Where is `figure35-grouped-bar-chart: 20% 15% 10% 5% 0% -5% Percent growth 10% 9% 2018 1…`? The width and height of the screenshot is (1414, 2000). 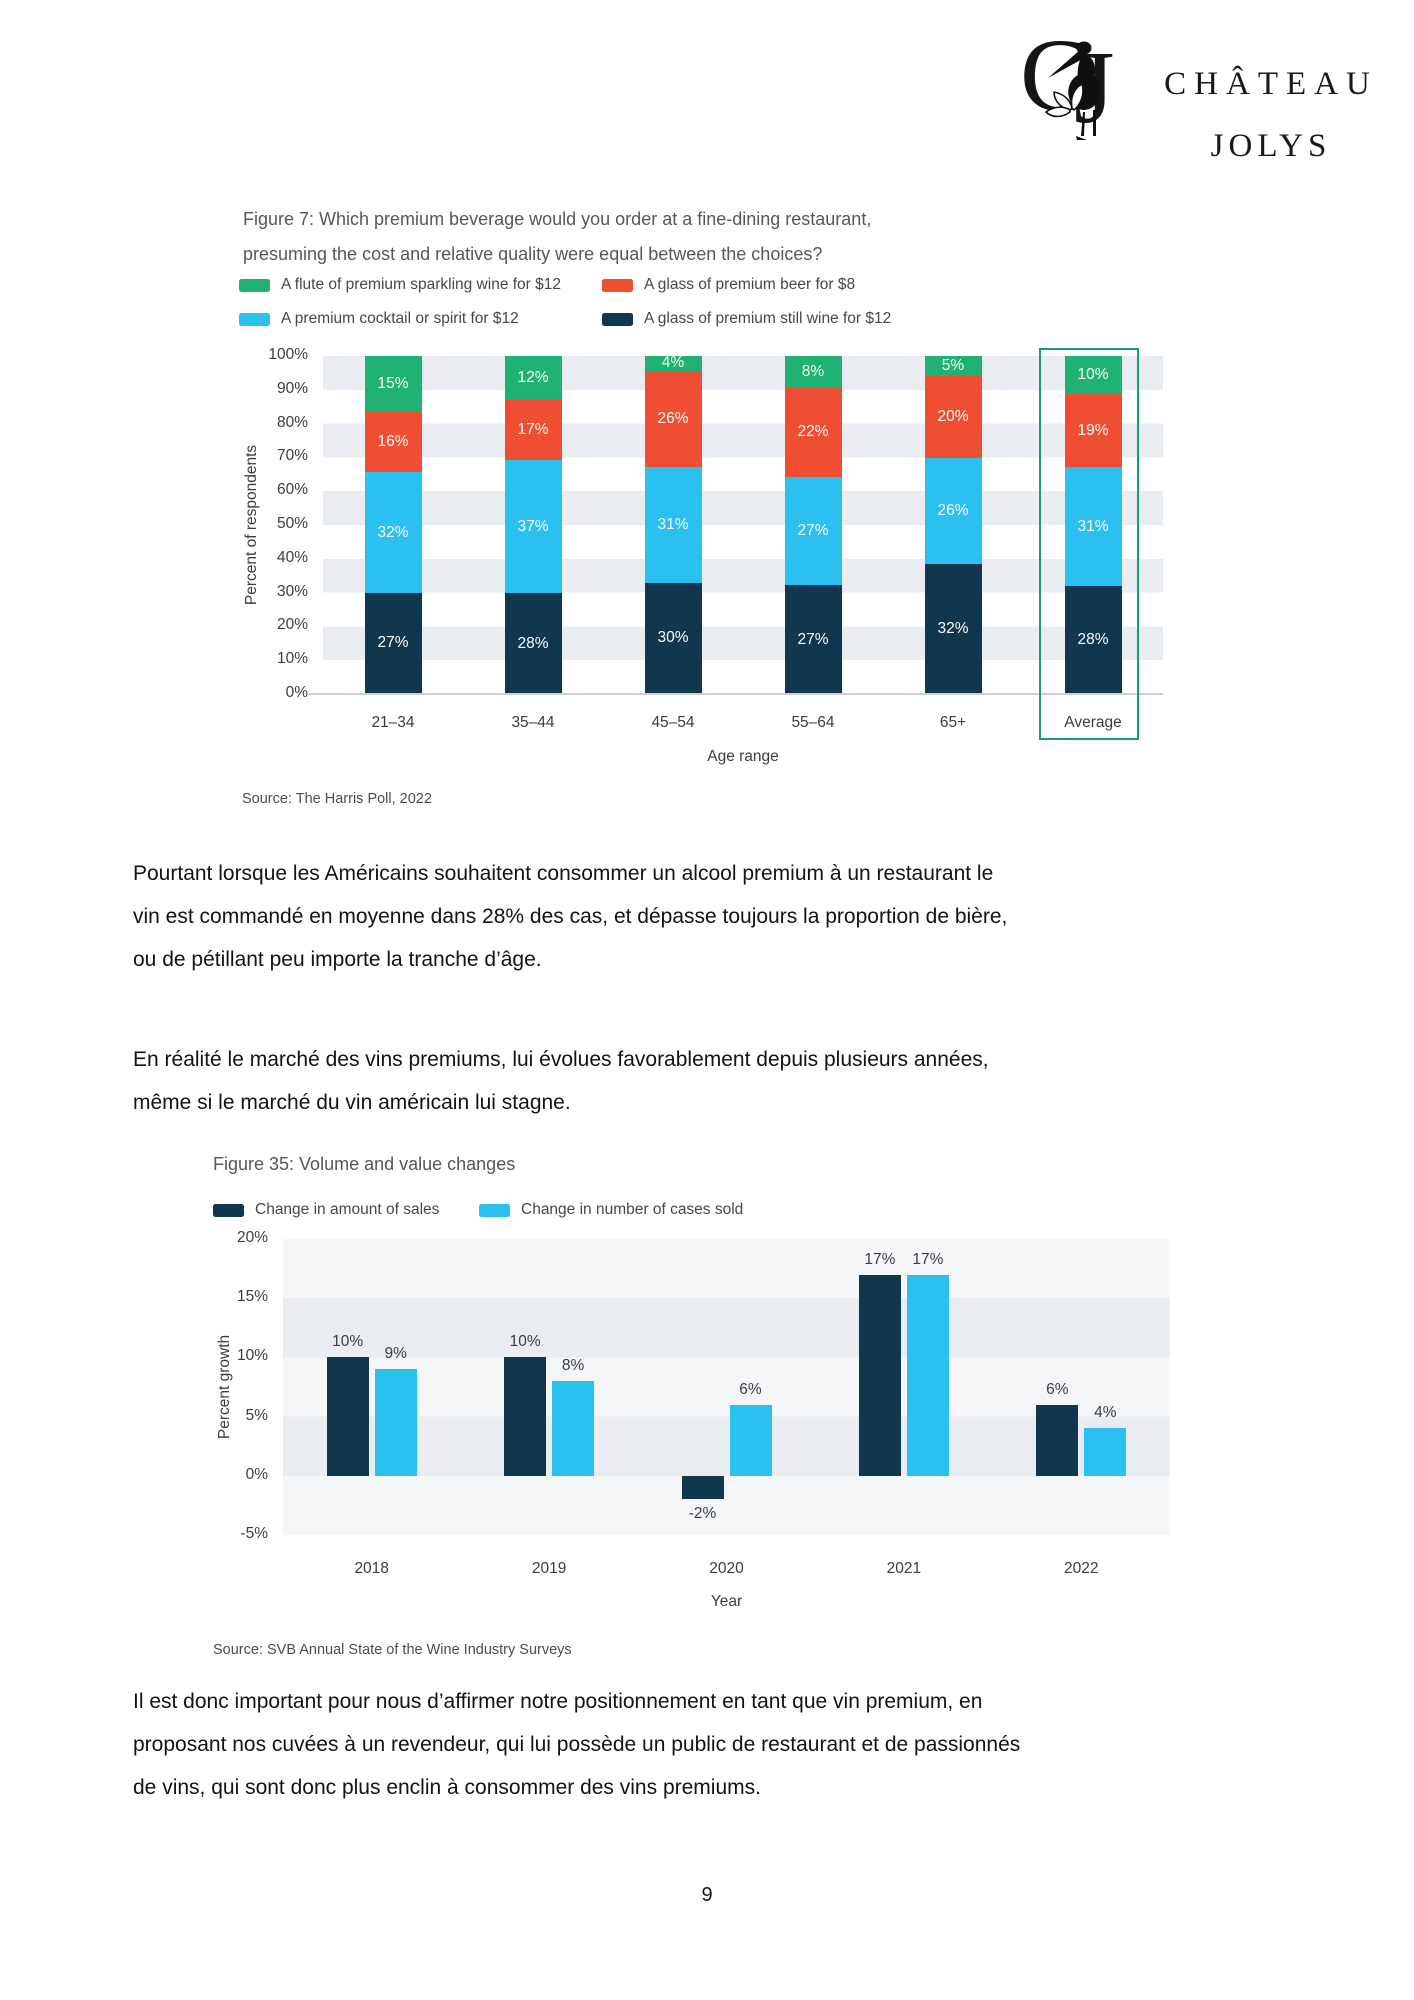
figure35-grouped-bar-chart: 20% 15% 10% 5% 0% -5% Percent growth 10% 9% 2018 1… is located at coordinates (693, 1419).